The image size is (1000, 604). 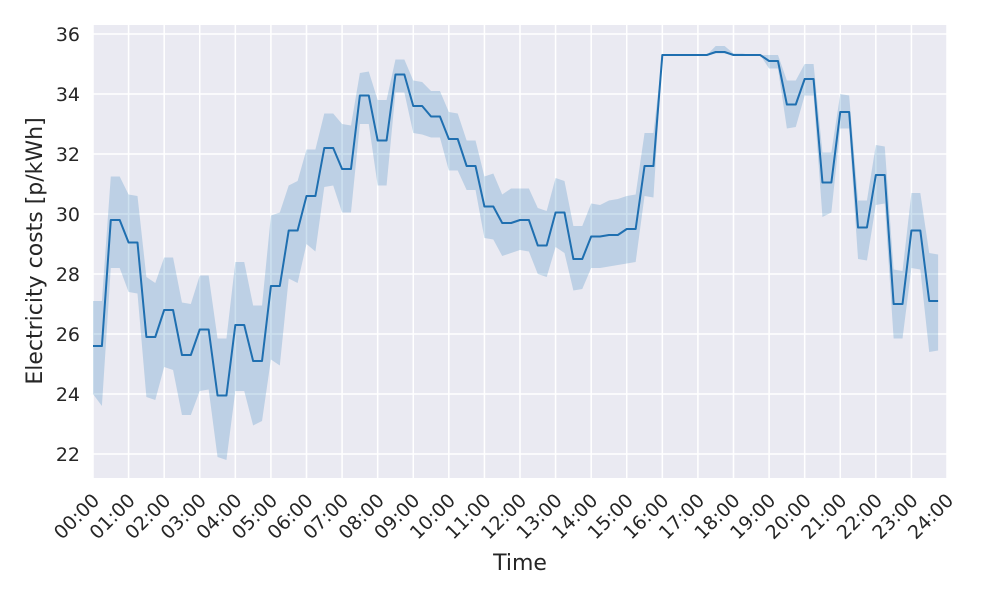 What do you see at coordinates (68, 155) in the screenshot?
I see `y-tick-label: 32` at bounding box center [68, 155].